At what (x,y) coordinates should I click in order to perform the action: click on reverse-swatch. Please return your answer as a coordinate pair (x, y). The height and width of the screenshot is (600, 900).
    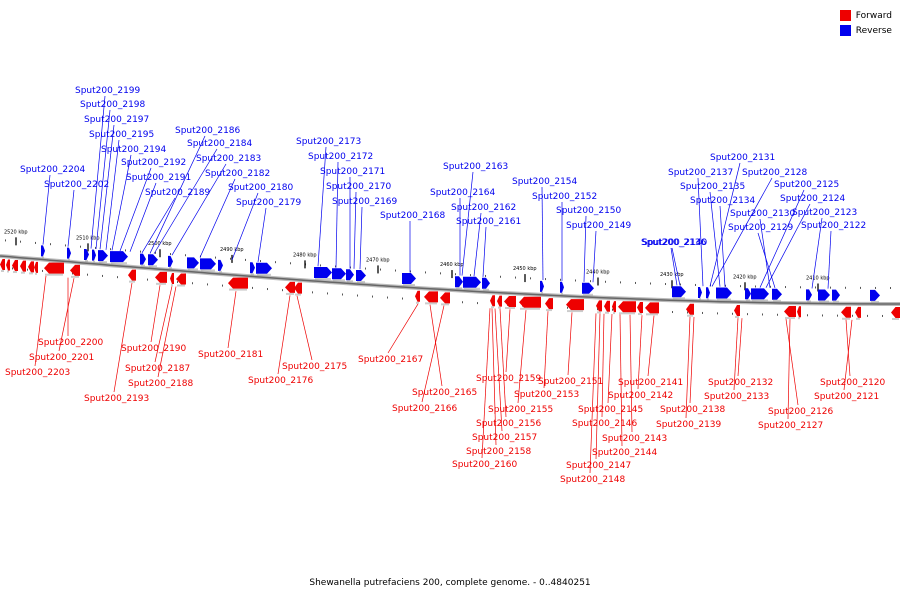
    Looking at the image, I should click on (845, 30).